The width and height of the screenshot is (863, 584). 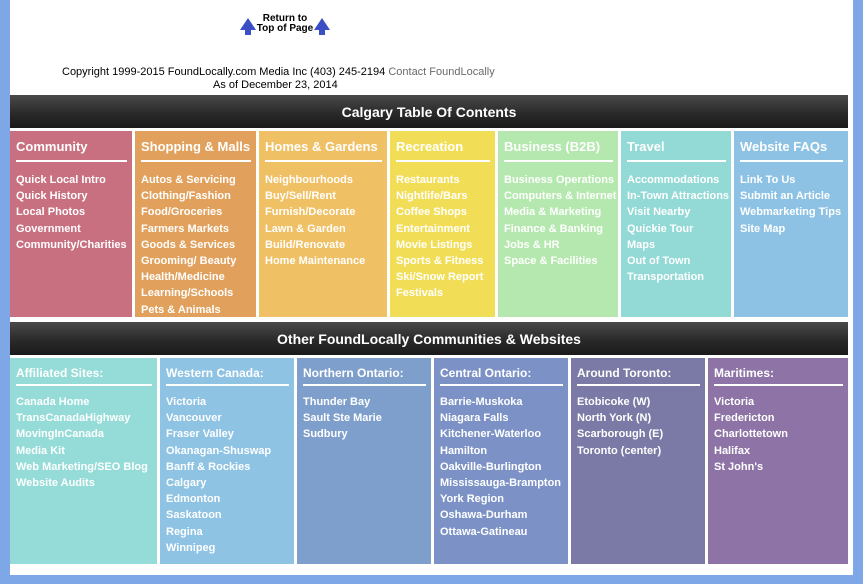 I want to click on column-link: Saskatoon, so click(x=194, y=515).